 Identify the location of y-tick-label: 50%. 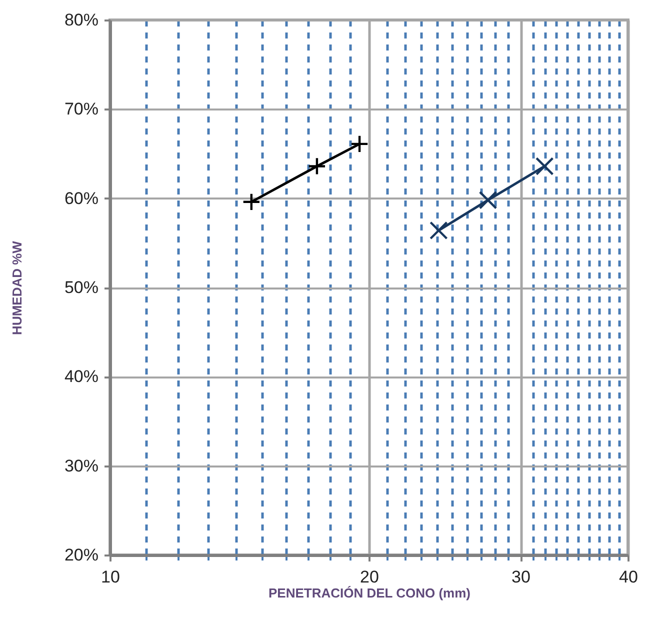
(81, 287).